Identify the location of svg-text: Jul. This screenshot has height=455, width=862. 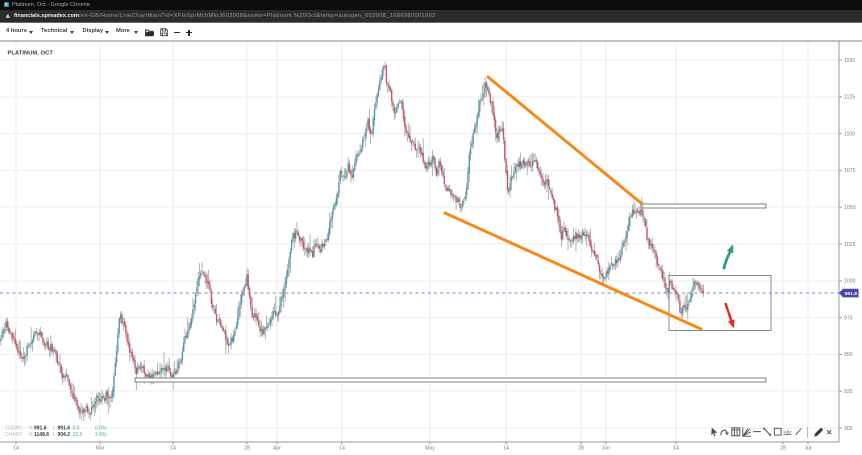
(808, 449).